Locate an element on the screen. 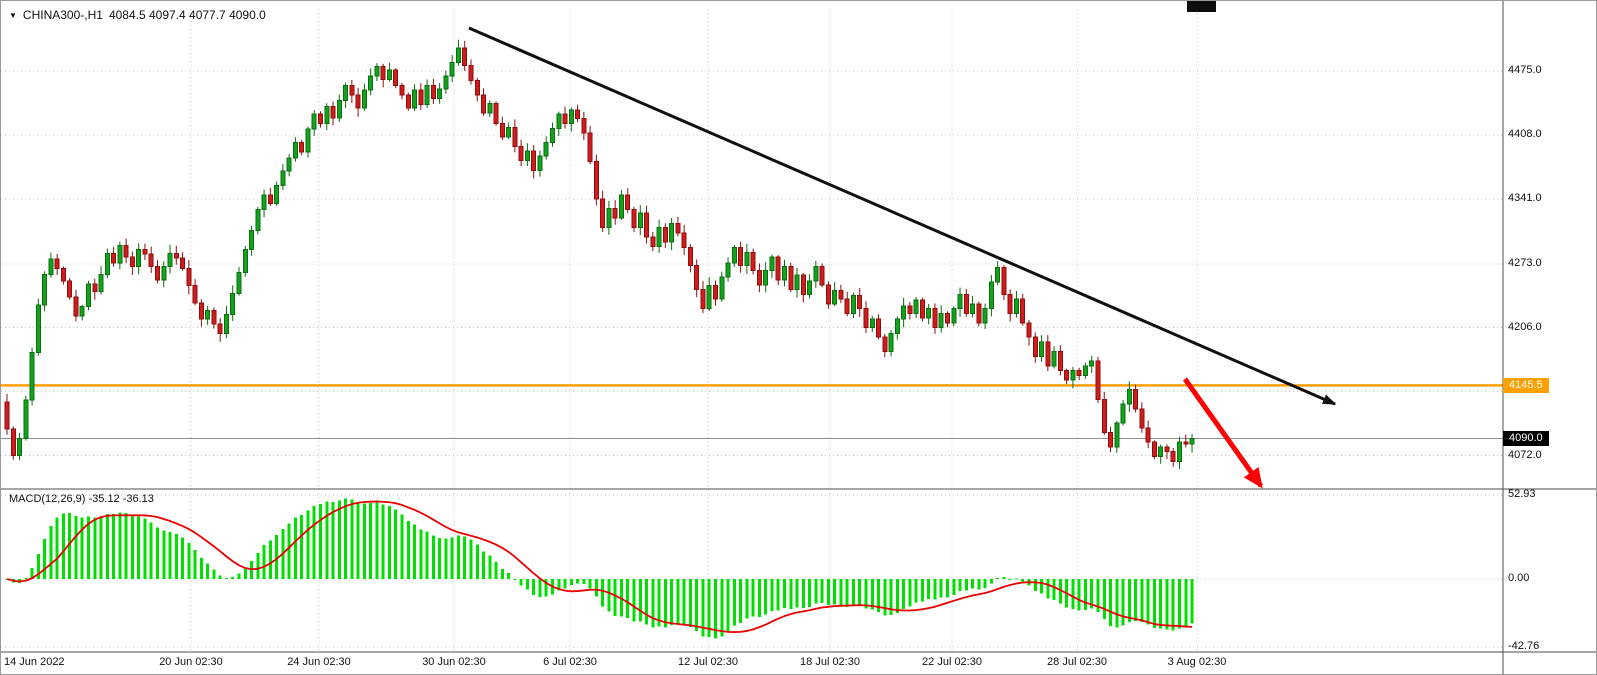  time-axis-label: 6 Jul 02:30 is located at coordinates (570, 662).